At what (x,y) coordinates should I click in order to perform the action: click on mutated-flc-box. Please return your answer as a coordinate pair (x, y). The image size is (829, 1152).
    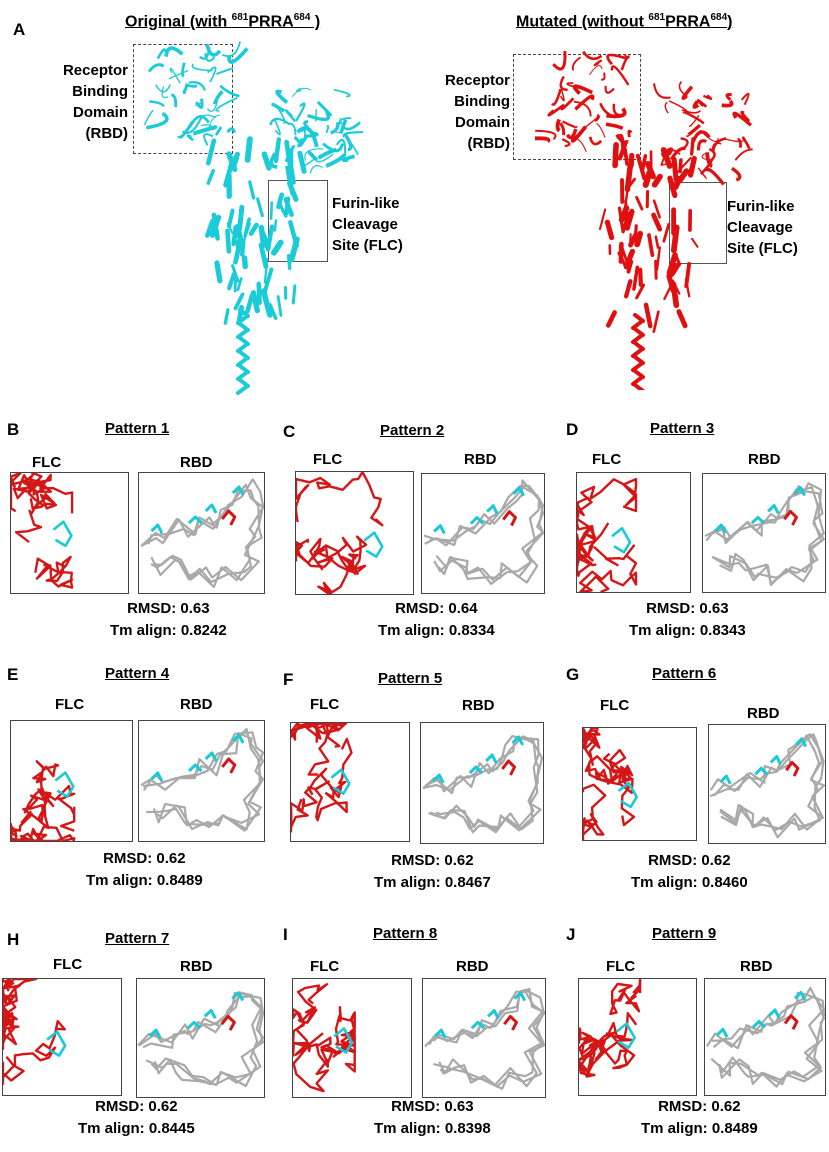
    Looking at the image, I should click on (698, 223).